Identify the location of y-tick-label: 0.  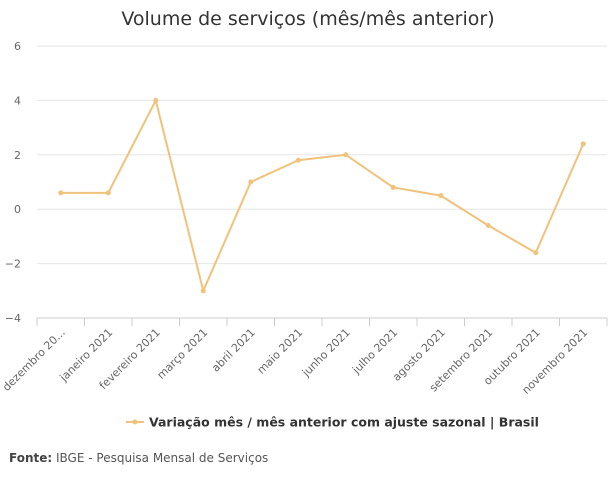
(17, 209).